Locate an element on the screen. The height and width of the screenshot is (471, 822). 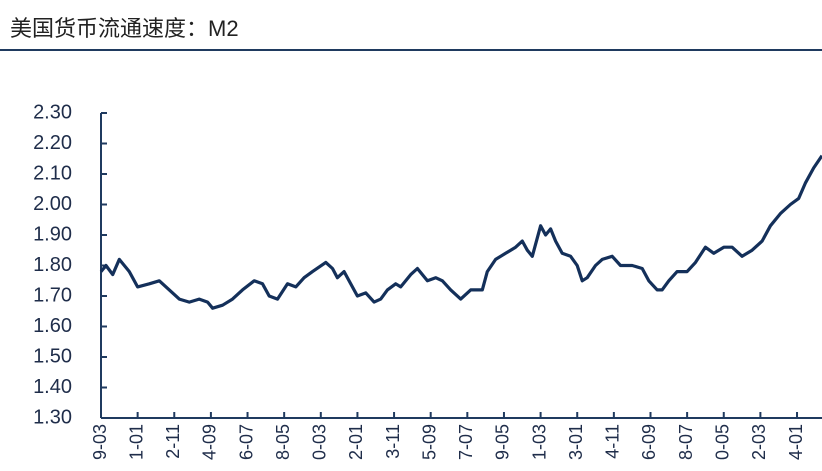
x-tick-label: 9-05 is located at coordinates (503, 442).